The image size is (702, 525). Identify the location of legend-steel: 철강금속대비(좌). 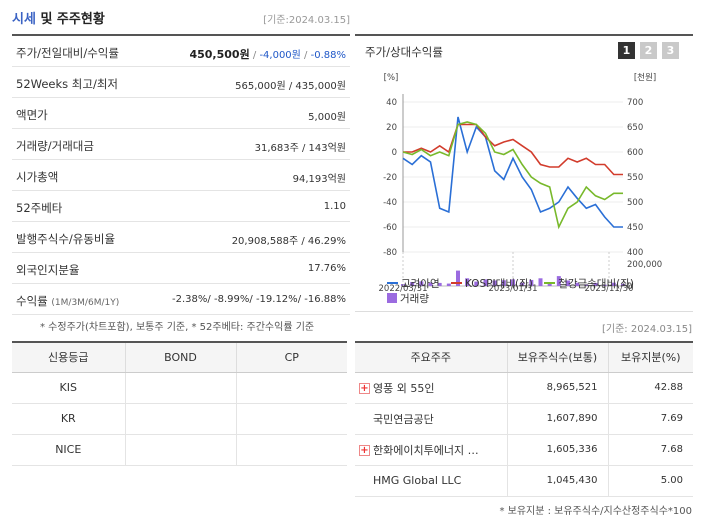
(589, 283).